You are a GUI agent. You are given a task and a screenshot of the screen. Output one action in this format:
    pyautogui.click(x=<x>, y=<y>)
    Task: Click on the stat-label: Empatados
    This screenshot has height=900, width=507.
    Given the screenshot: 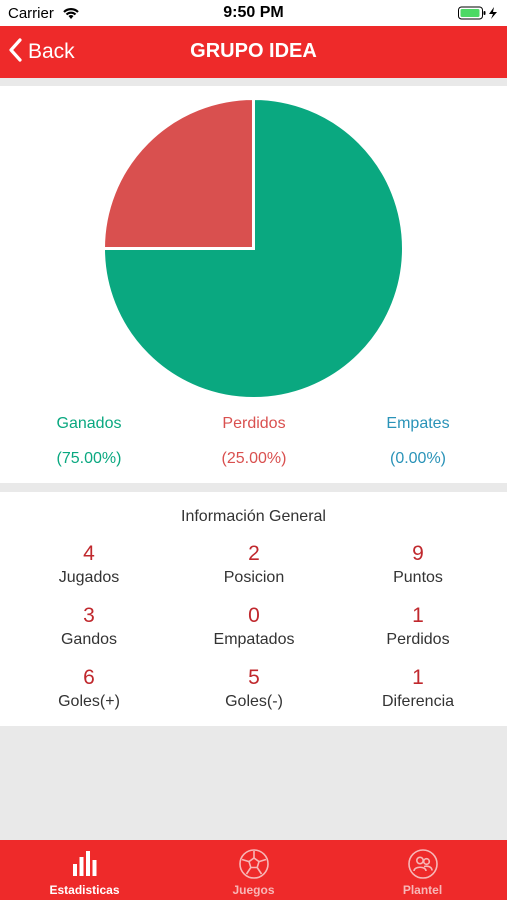 What is the action you would take?
    pyautogui.click(x=254, y=639)
    